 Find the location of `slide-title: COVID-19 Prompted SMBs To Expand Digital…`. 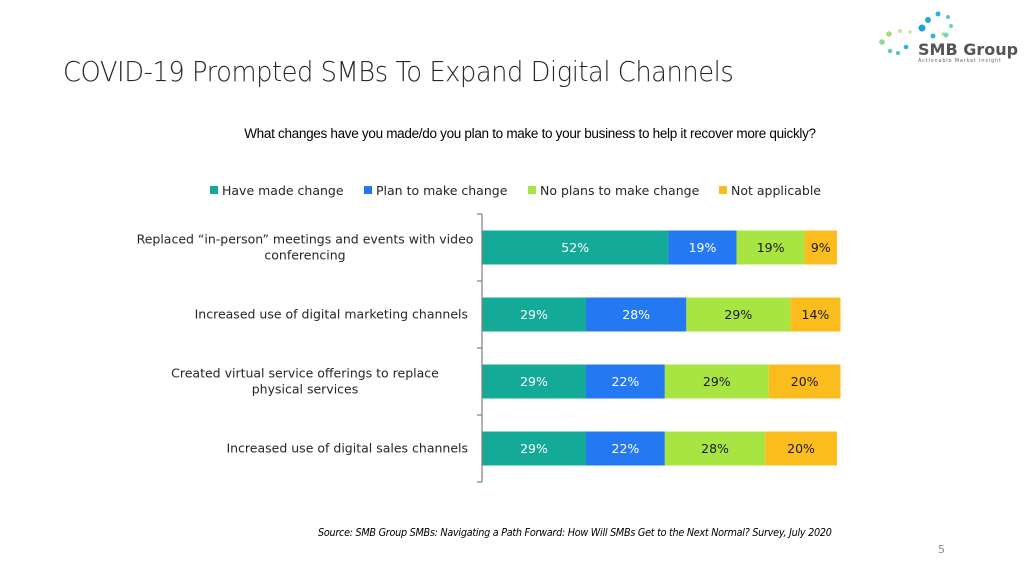

slide-title: COVID-19 Prompted SMBs To Expand Digital… is located at coordinates (398, 71).